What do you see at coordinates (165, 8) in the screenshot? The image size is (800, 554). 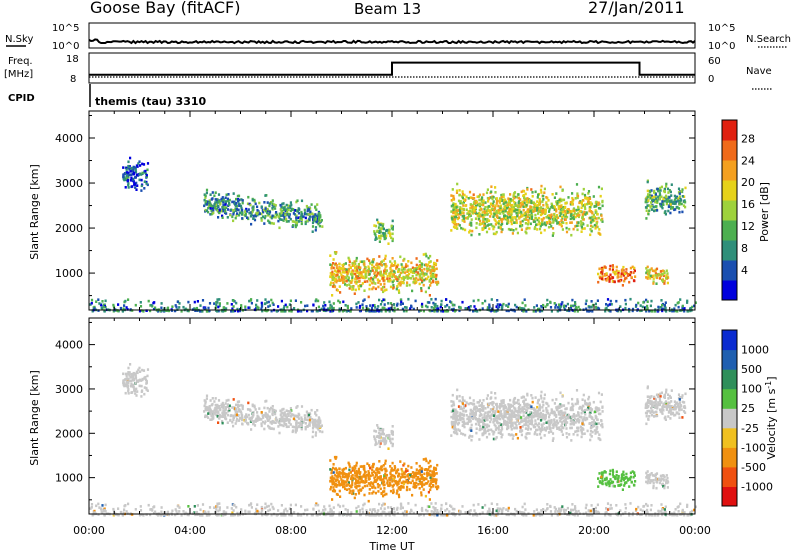 I see `station-title: Goose Bay (fitACF)` at bounding box center [165, 8].